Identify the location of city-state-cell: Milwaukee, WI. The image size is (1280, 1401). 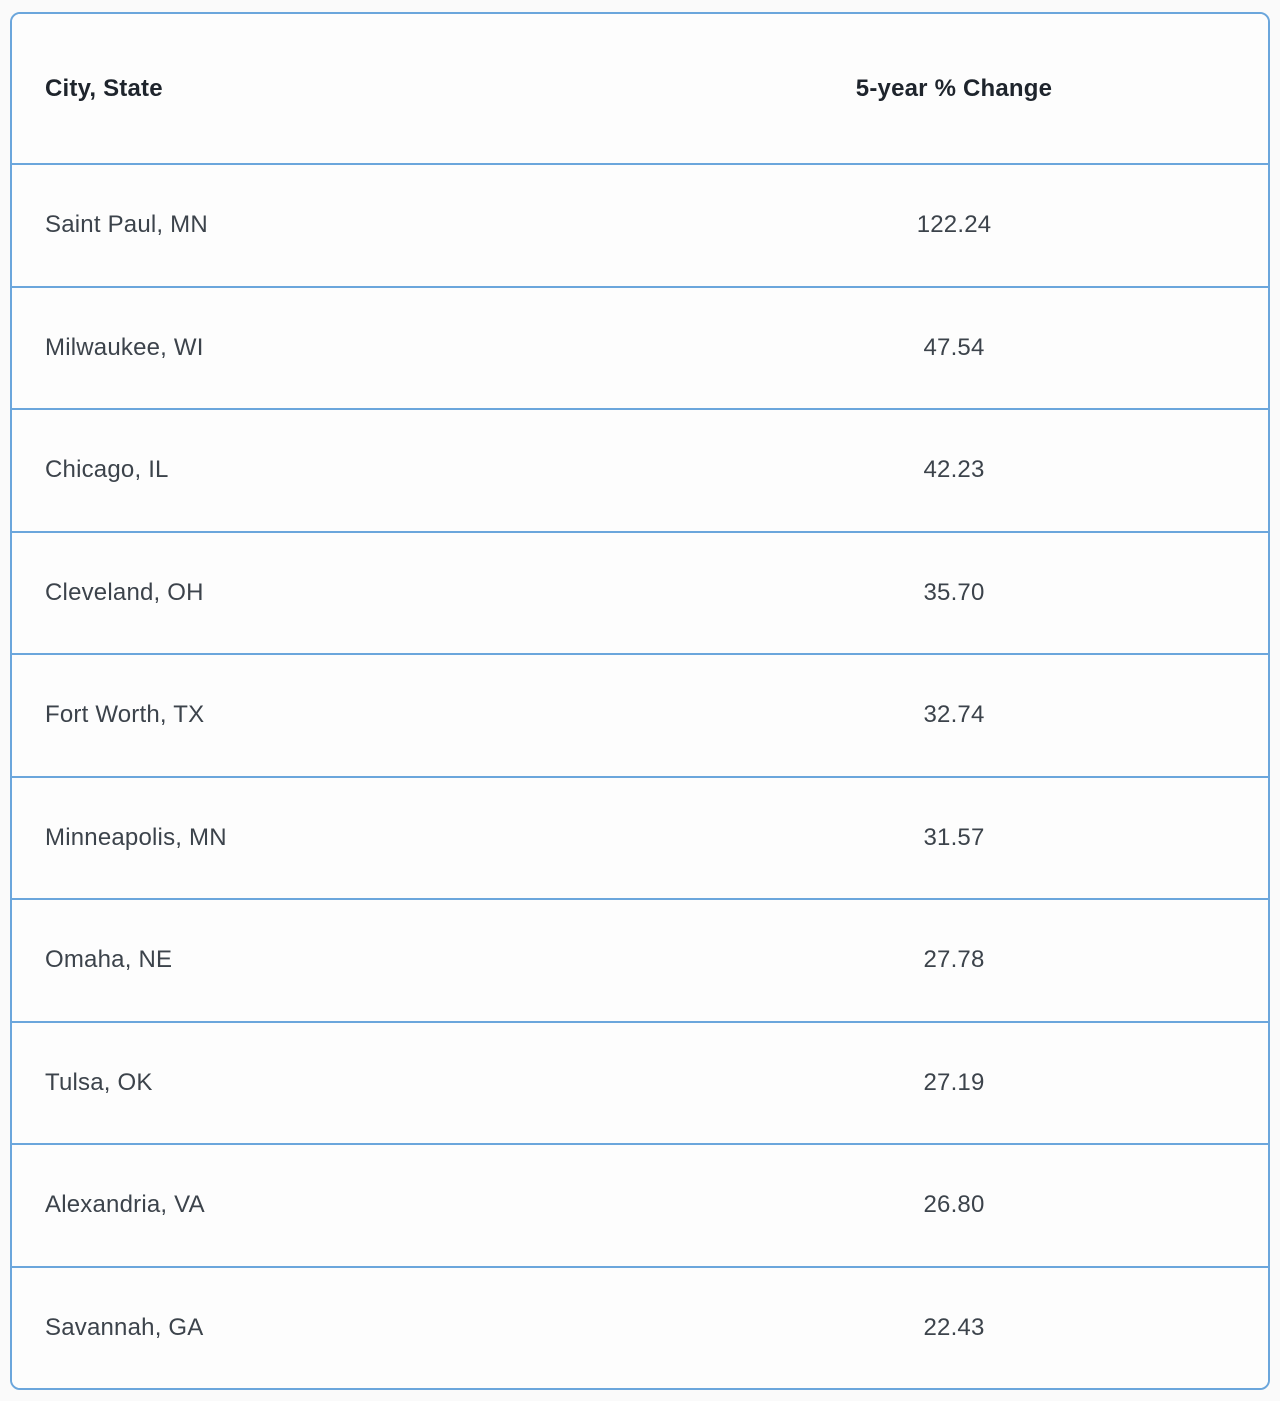
(124, 347).